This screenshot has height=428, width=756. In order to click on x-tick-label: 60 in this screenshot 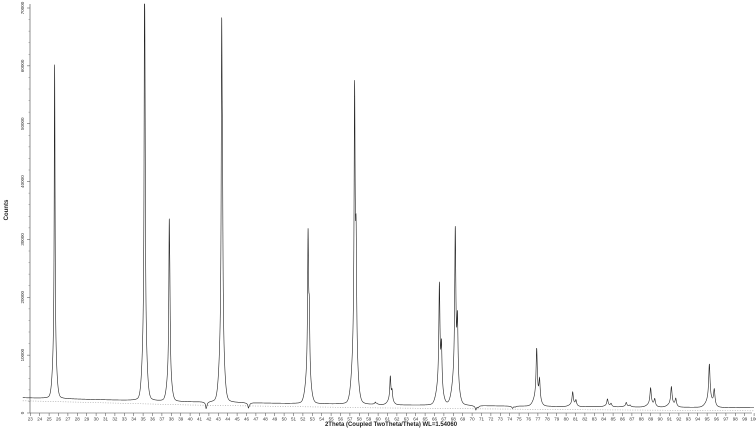, I will do `click(379, 419)`.